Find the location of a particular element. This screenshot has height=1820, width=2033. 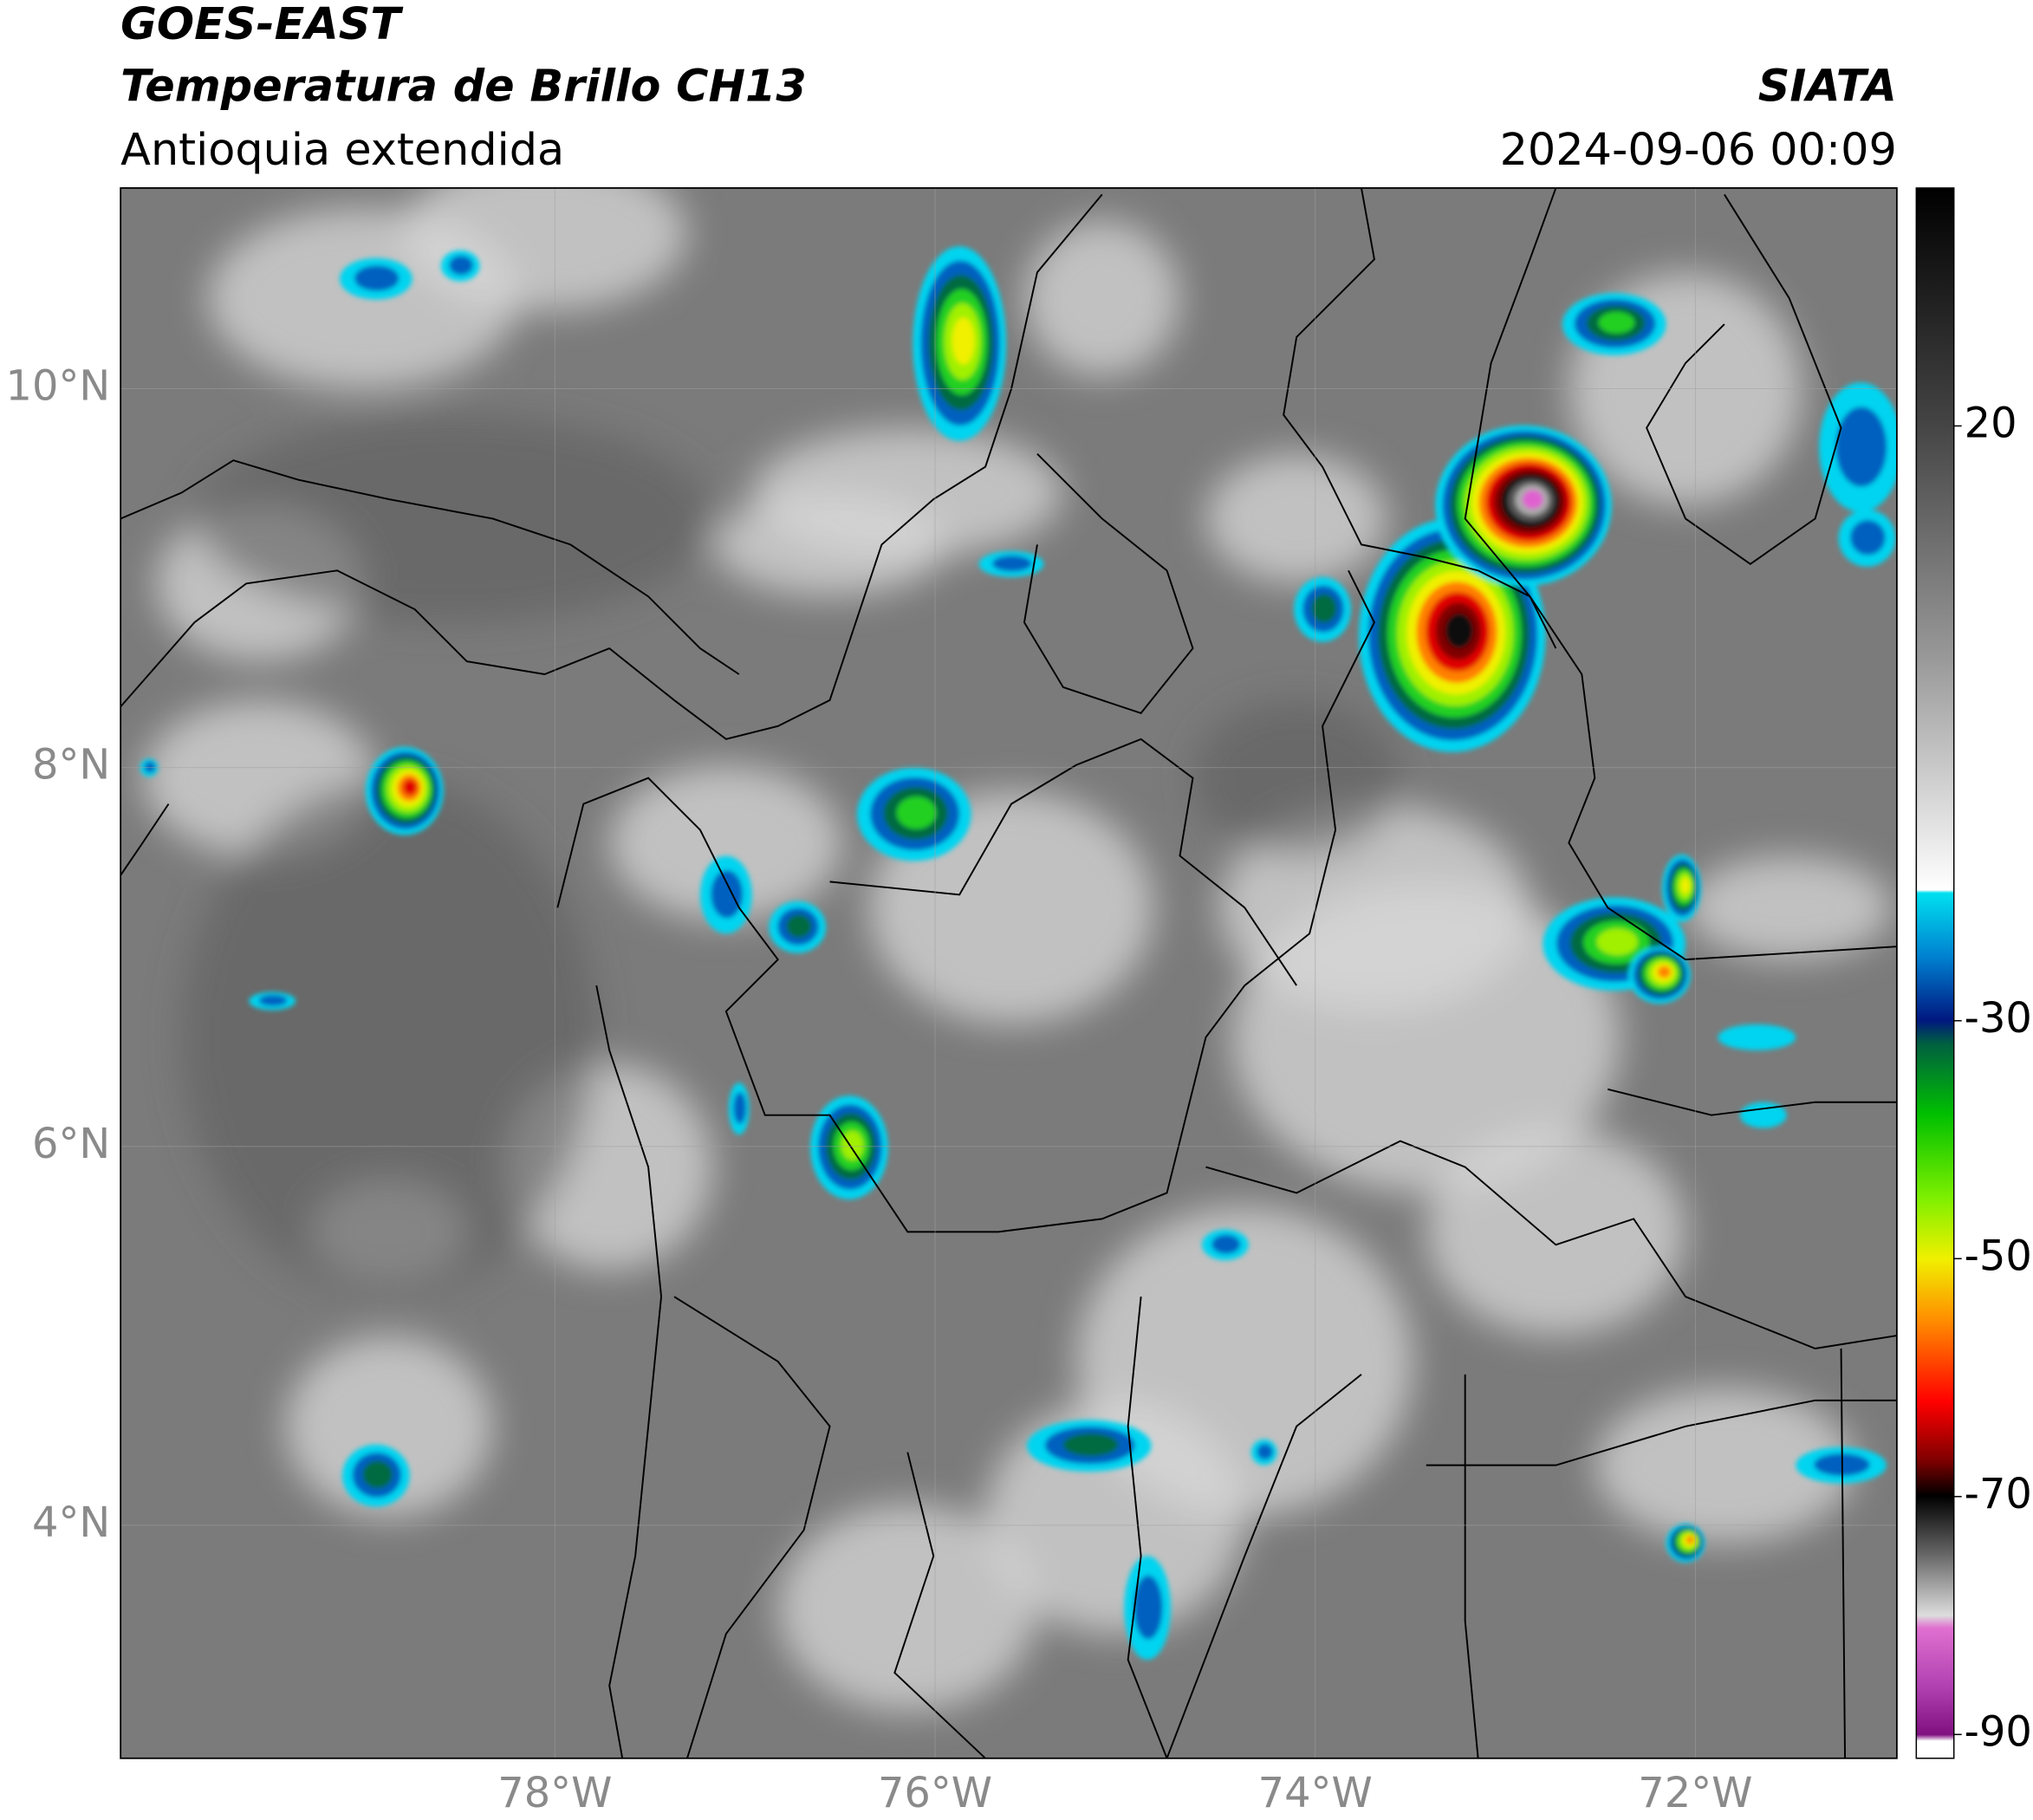

title: GOES-EAST is located at coordinates (262, 24).